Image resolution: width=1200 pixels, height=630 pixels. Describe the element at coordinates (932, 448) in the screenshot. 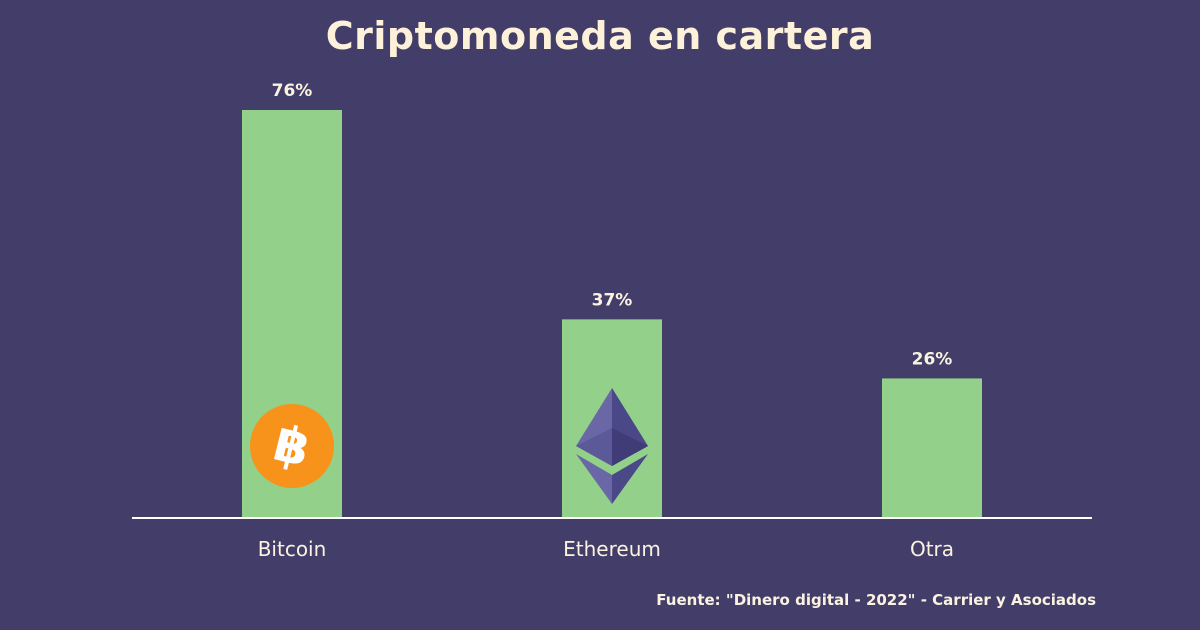

I see `bar-otra` at that location.